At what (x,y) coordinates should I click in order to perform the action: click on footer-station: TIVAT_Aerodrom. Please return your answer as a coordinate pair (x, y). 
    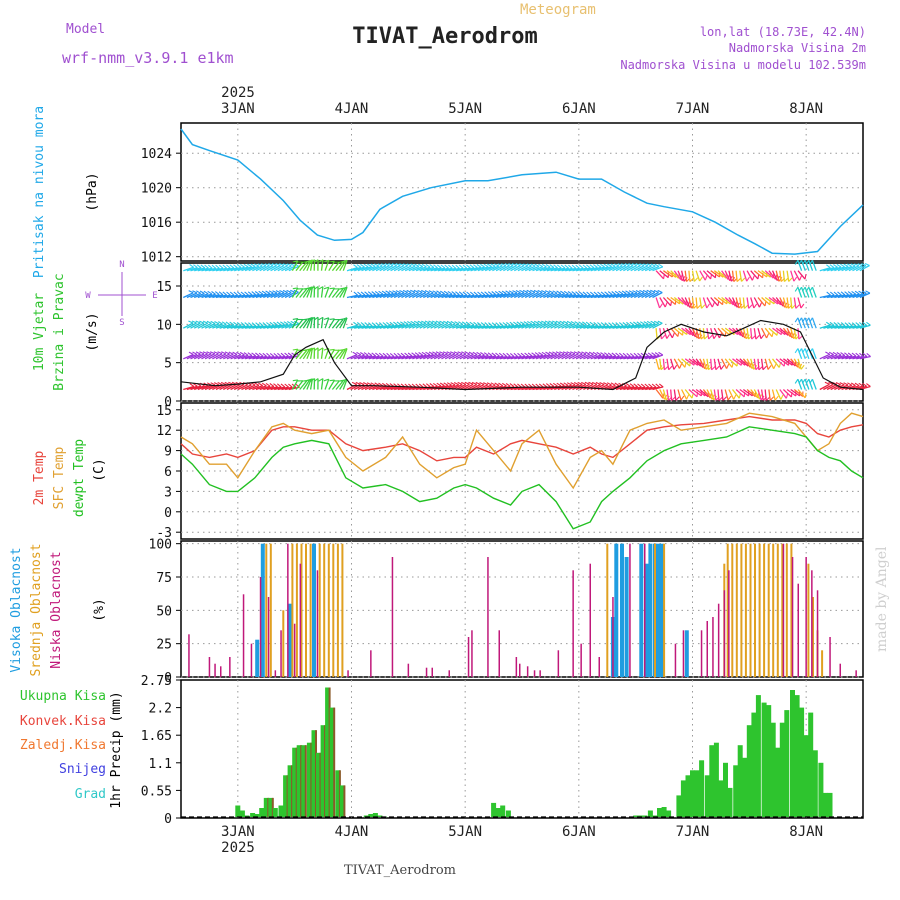
    Looking at the image, I should click on (400, 870).